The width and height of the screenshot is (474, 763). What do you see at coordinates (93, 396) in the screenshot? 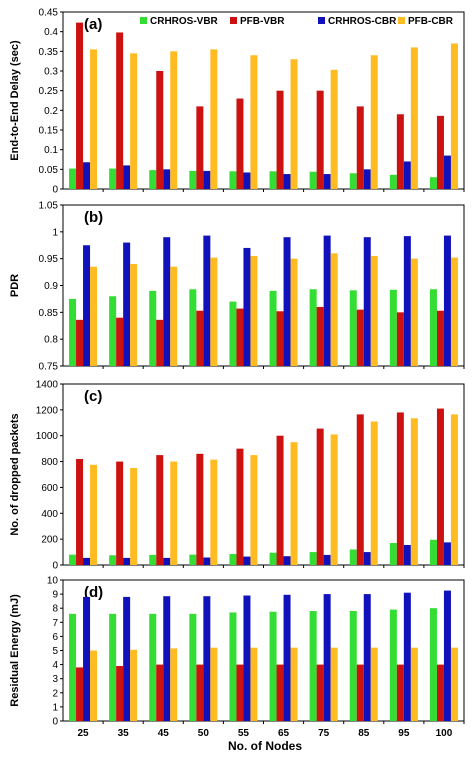
I see `panel-label: (c)` at bounding box center [93, 396].